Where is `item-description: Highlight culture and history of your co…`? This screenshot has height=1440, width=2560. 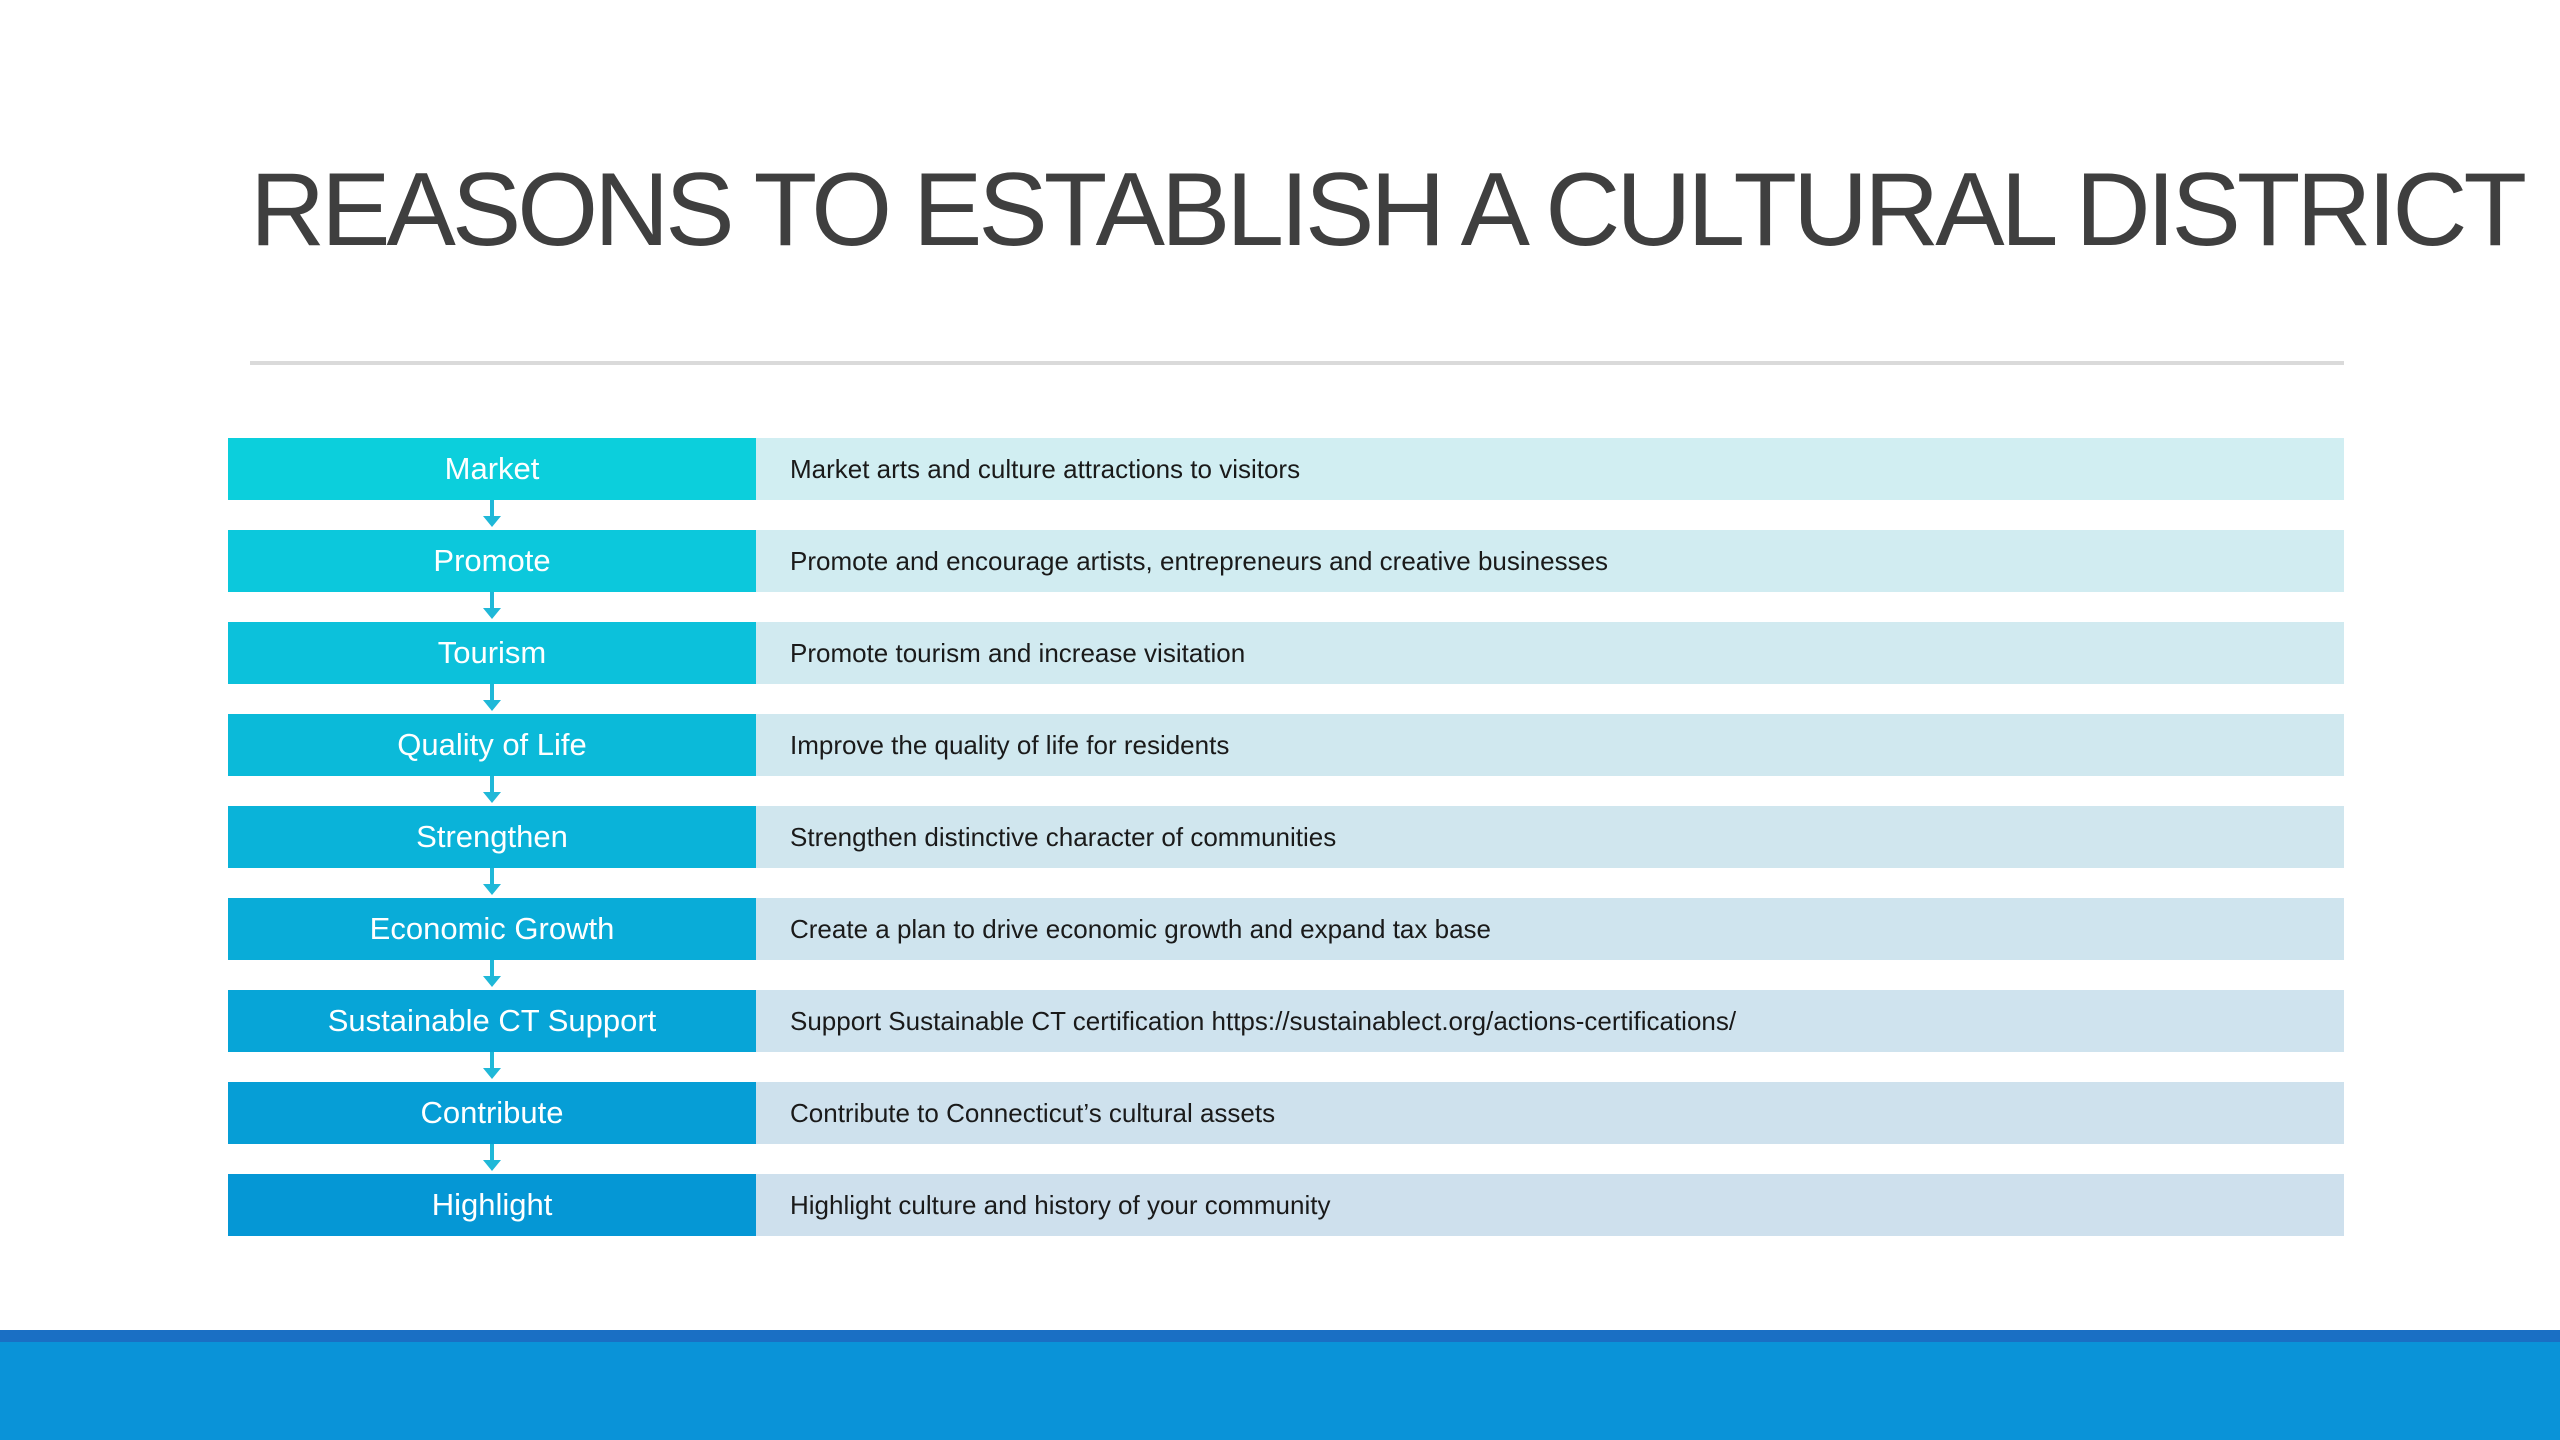
item-description: Highlight culture and history of your co… is located at coordinates (1550, 1205).